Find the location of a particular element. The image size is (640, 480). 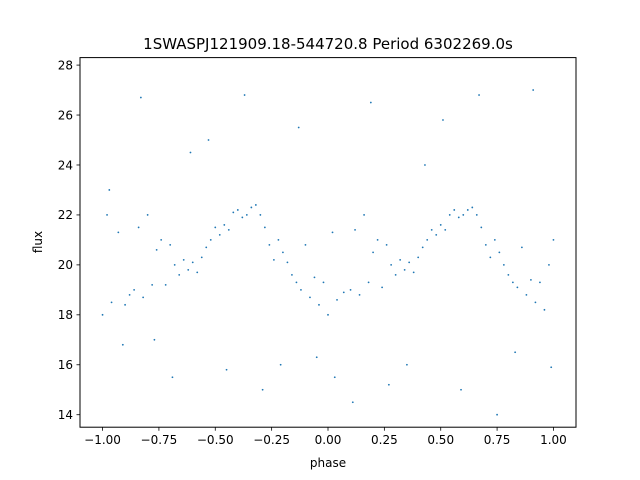

y-tick-label: 26 is located at coordinates (65, 115).